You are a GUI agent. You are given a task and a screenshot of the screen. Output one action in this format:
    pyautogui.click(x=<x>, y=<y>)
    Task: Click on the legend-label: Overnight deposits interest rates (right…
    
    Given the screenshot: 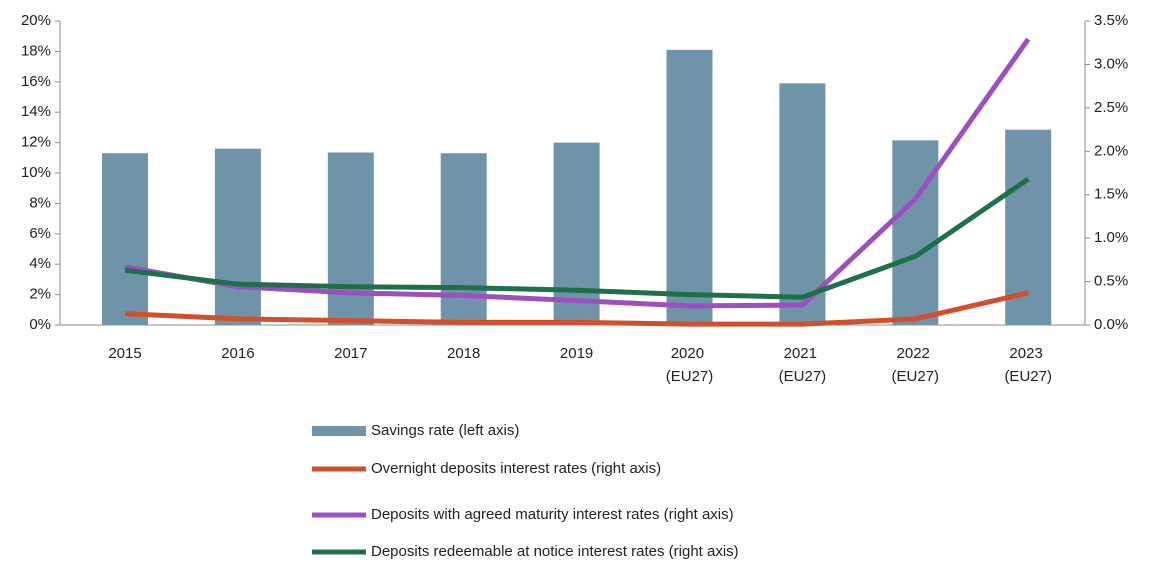 What is the action you would take?
    pyautogui.click(x=516, y=468)
    